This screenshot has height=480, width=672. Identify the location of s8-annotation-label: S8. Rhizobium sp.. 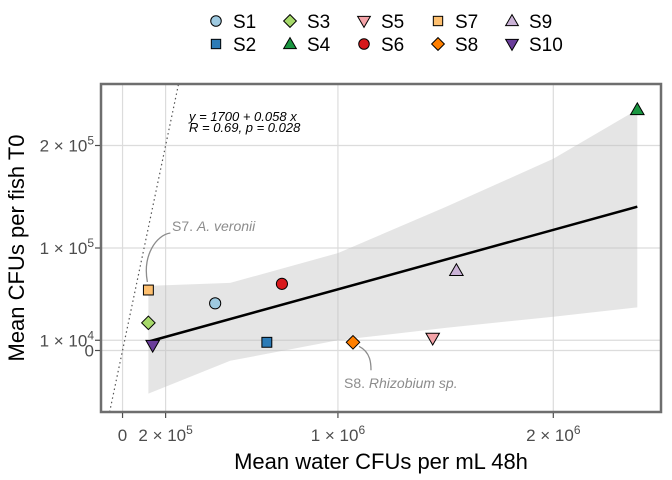
(401, 383).